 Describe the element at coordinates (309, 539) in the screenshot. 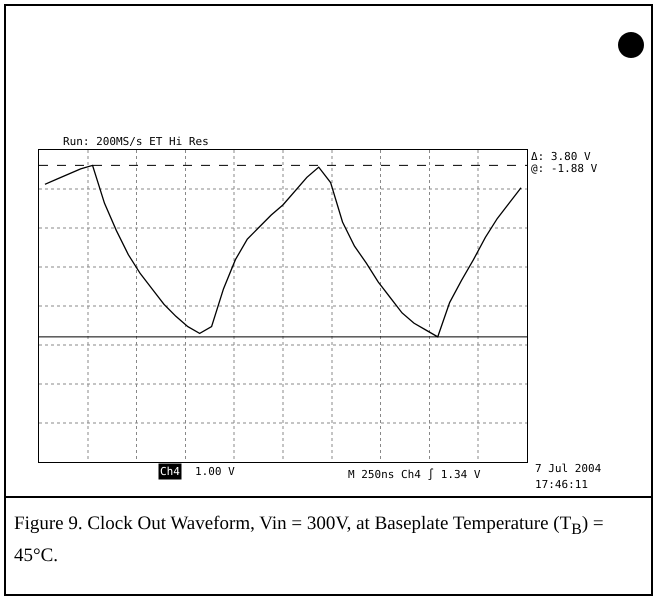

I see `text: Figure 9. Clock Out Waveform, Vin = 300V, at Baseplate Temperature (T$_{B}$) = 45°C.` at that location.